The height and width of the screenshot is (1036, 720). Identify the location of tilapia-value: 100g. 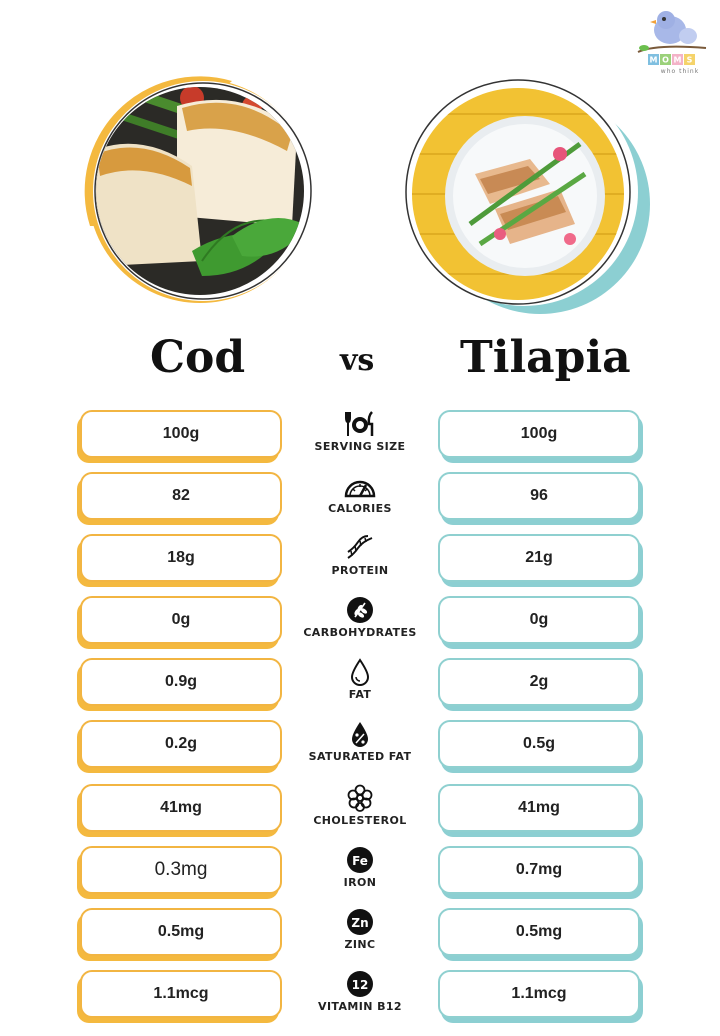
(539, 434).